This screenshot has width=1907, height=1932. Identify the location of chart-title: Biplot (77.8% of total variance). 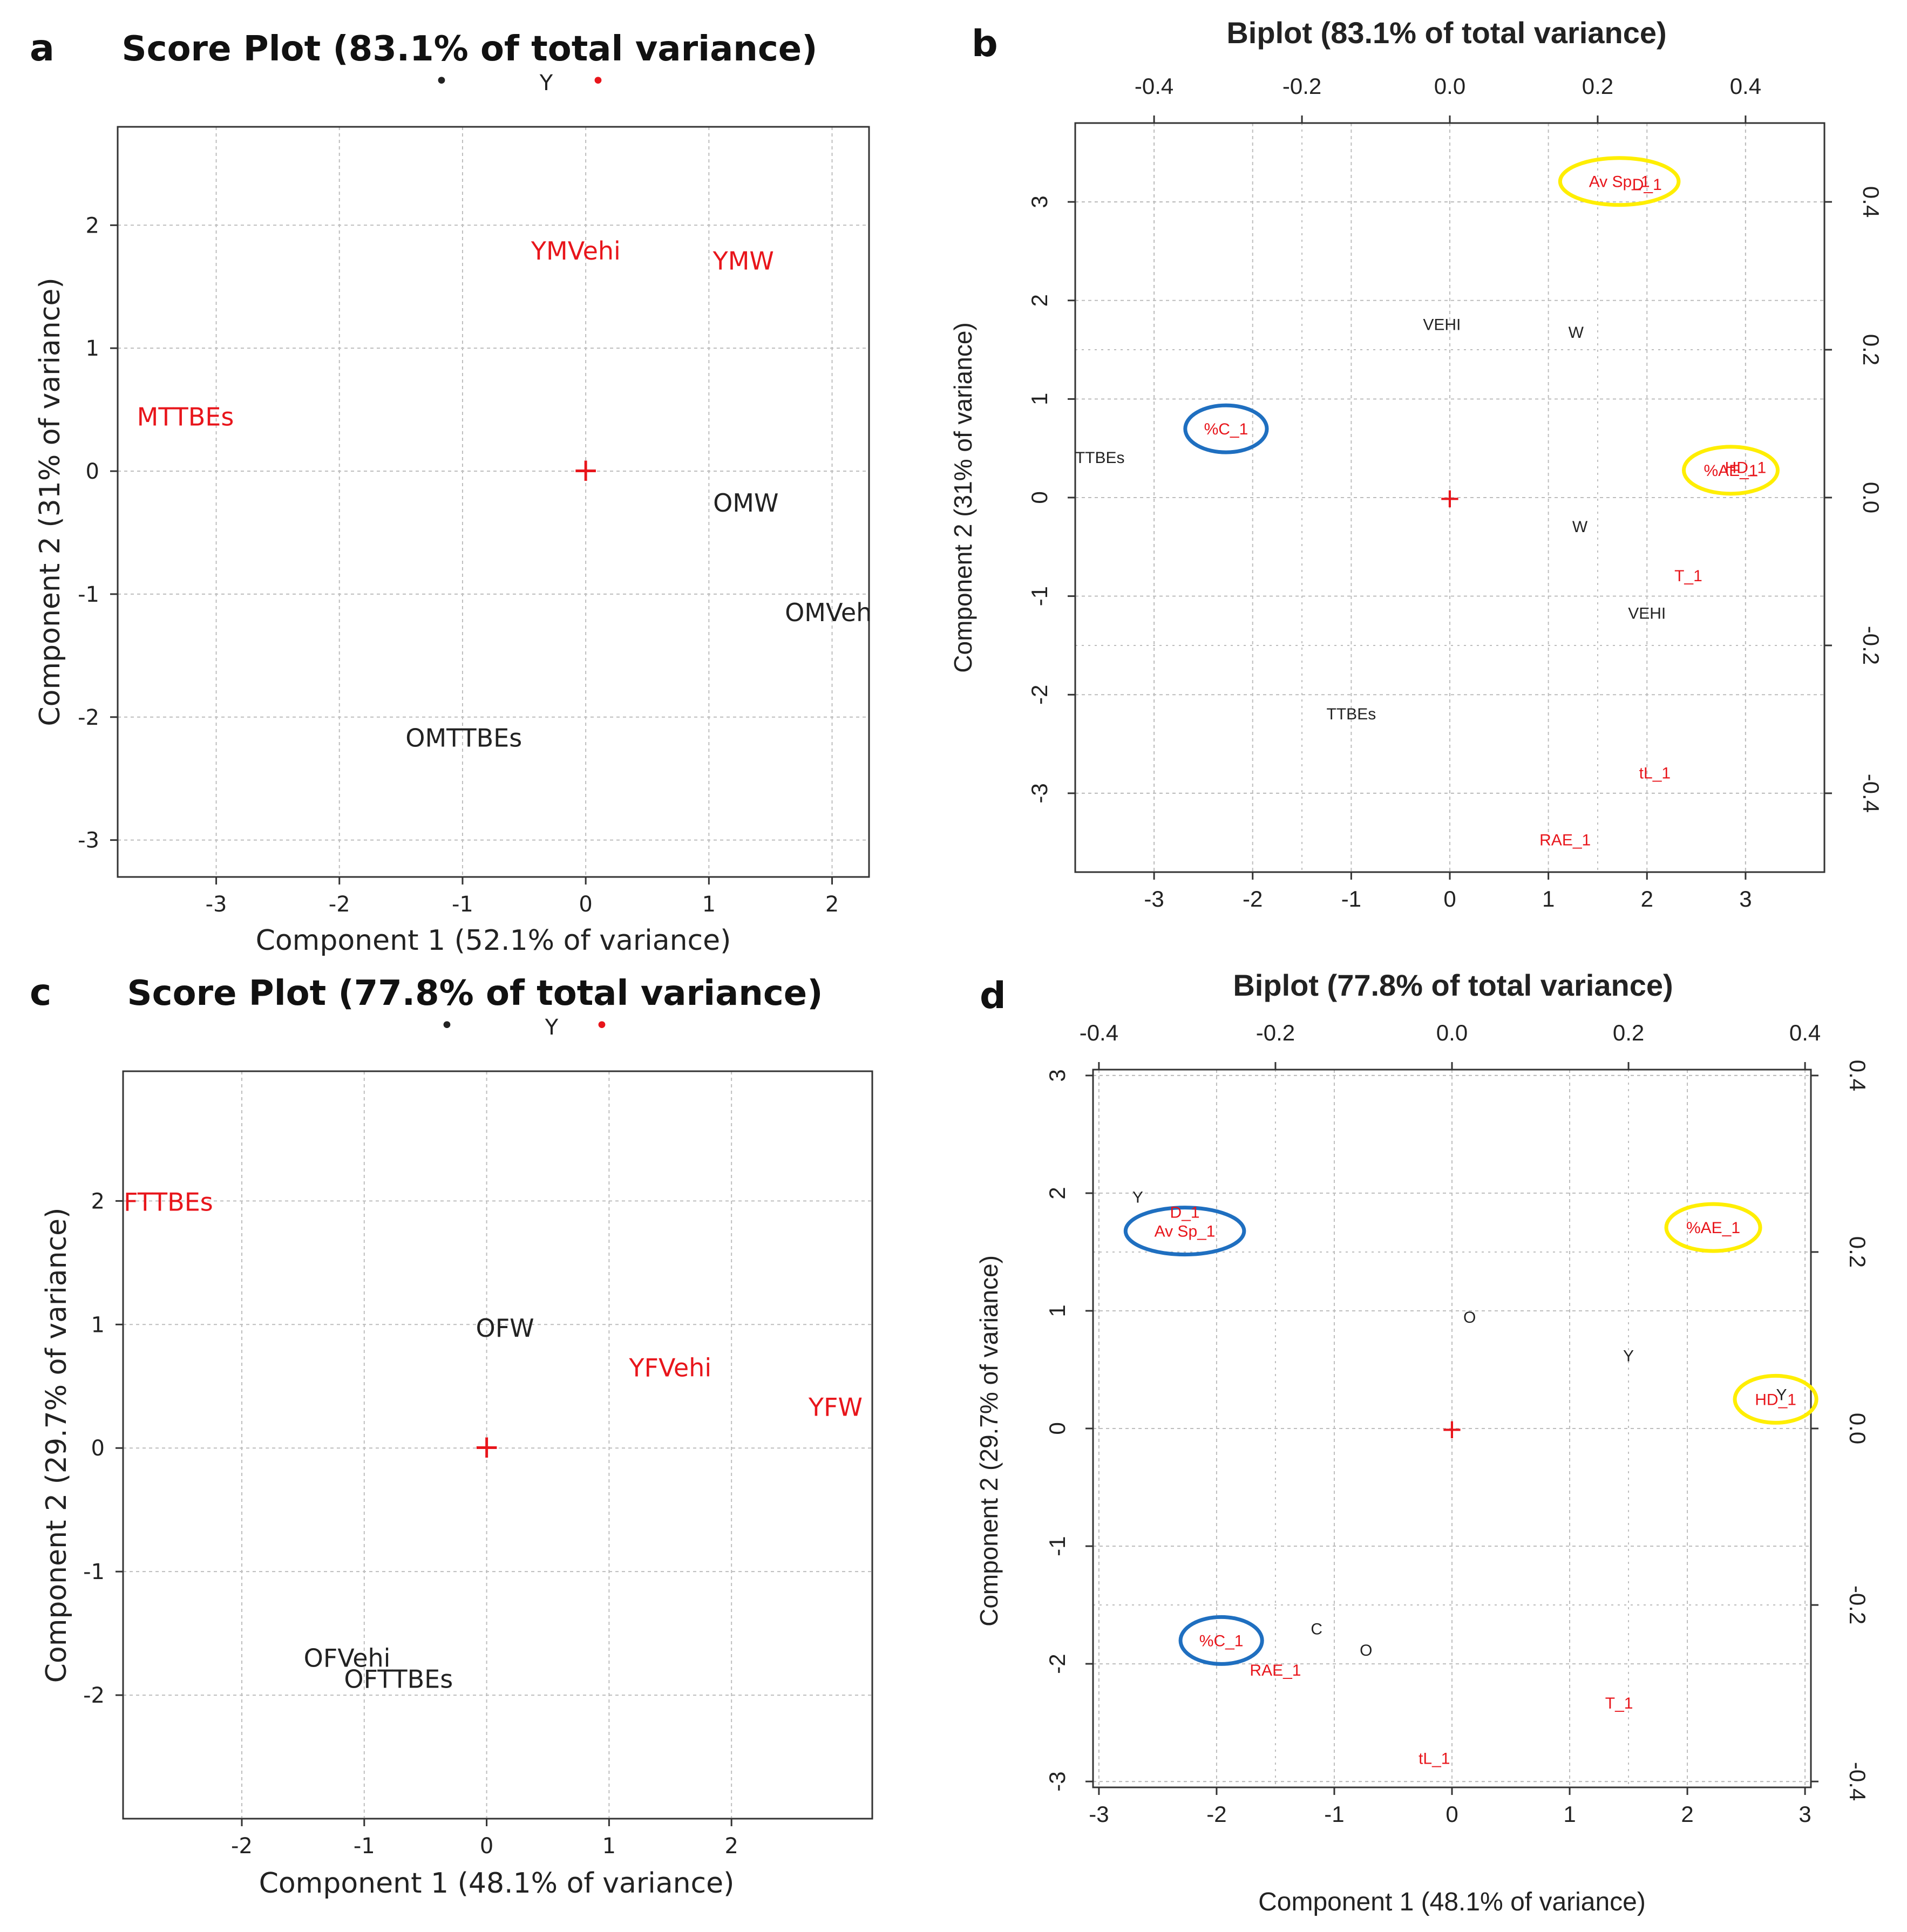
(1453, 985).